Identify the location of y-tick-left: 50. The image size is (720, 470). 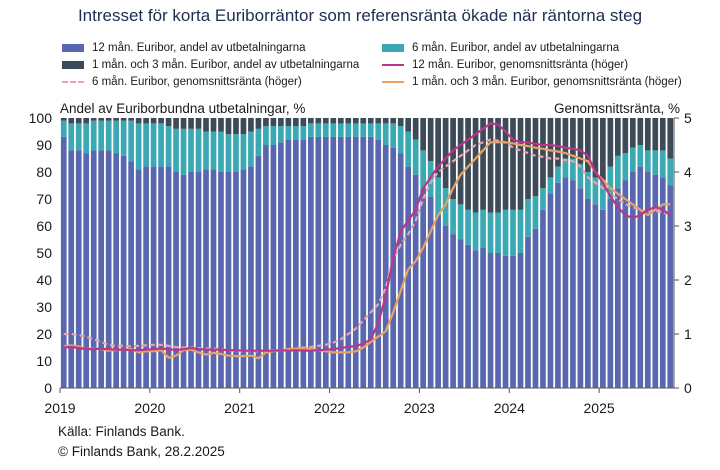
(44, 253).